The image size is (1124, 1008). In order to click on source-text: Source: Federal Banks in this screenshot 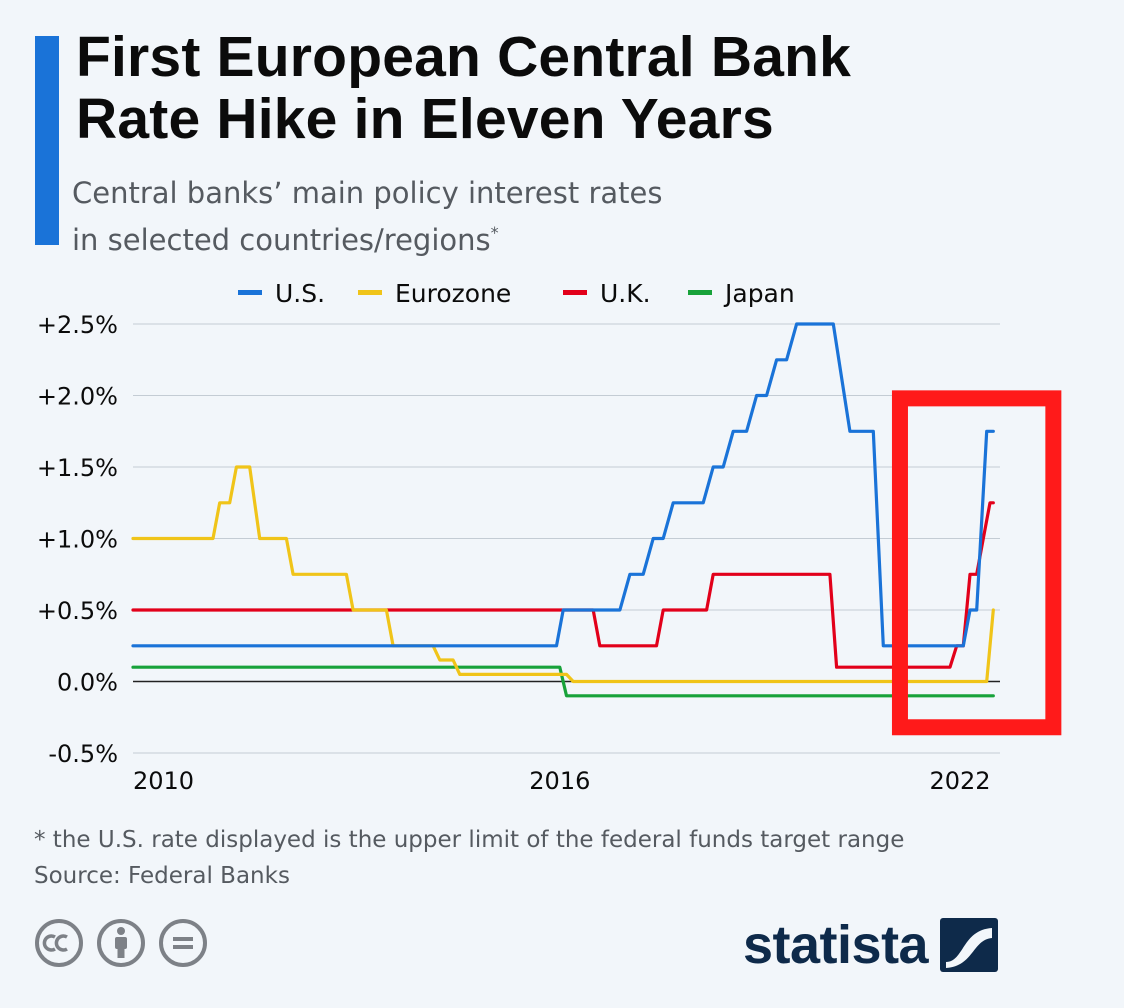, I will do `click(162, 876)`.